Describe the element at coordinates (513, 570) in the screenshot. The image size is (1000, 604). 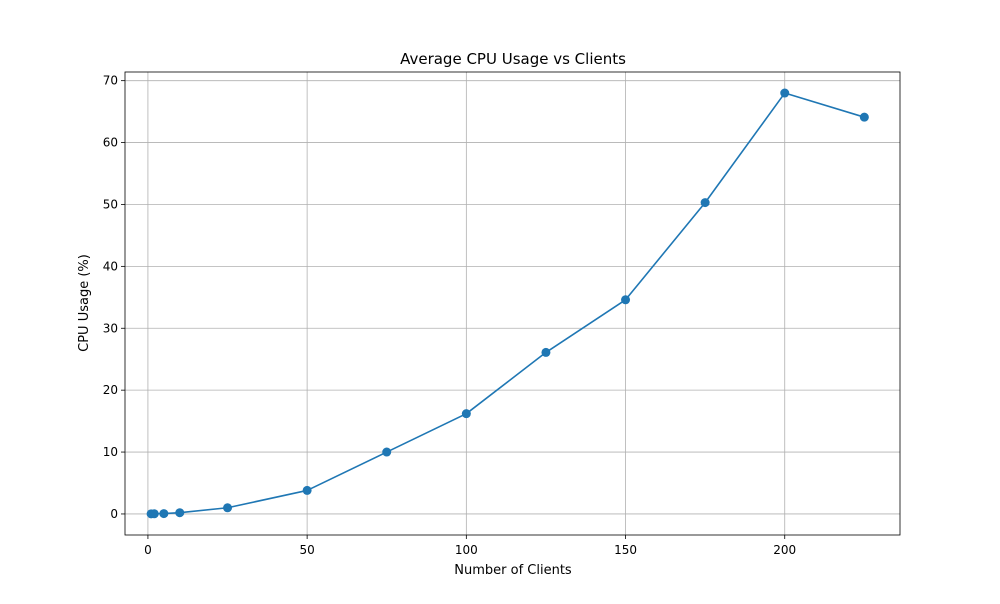
I see `x-axis-label: Number of Clients` at that location.